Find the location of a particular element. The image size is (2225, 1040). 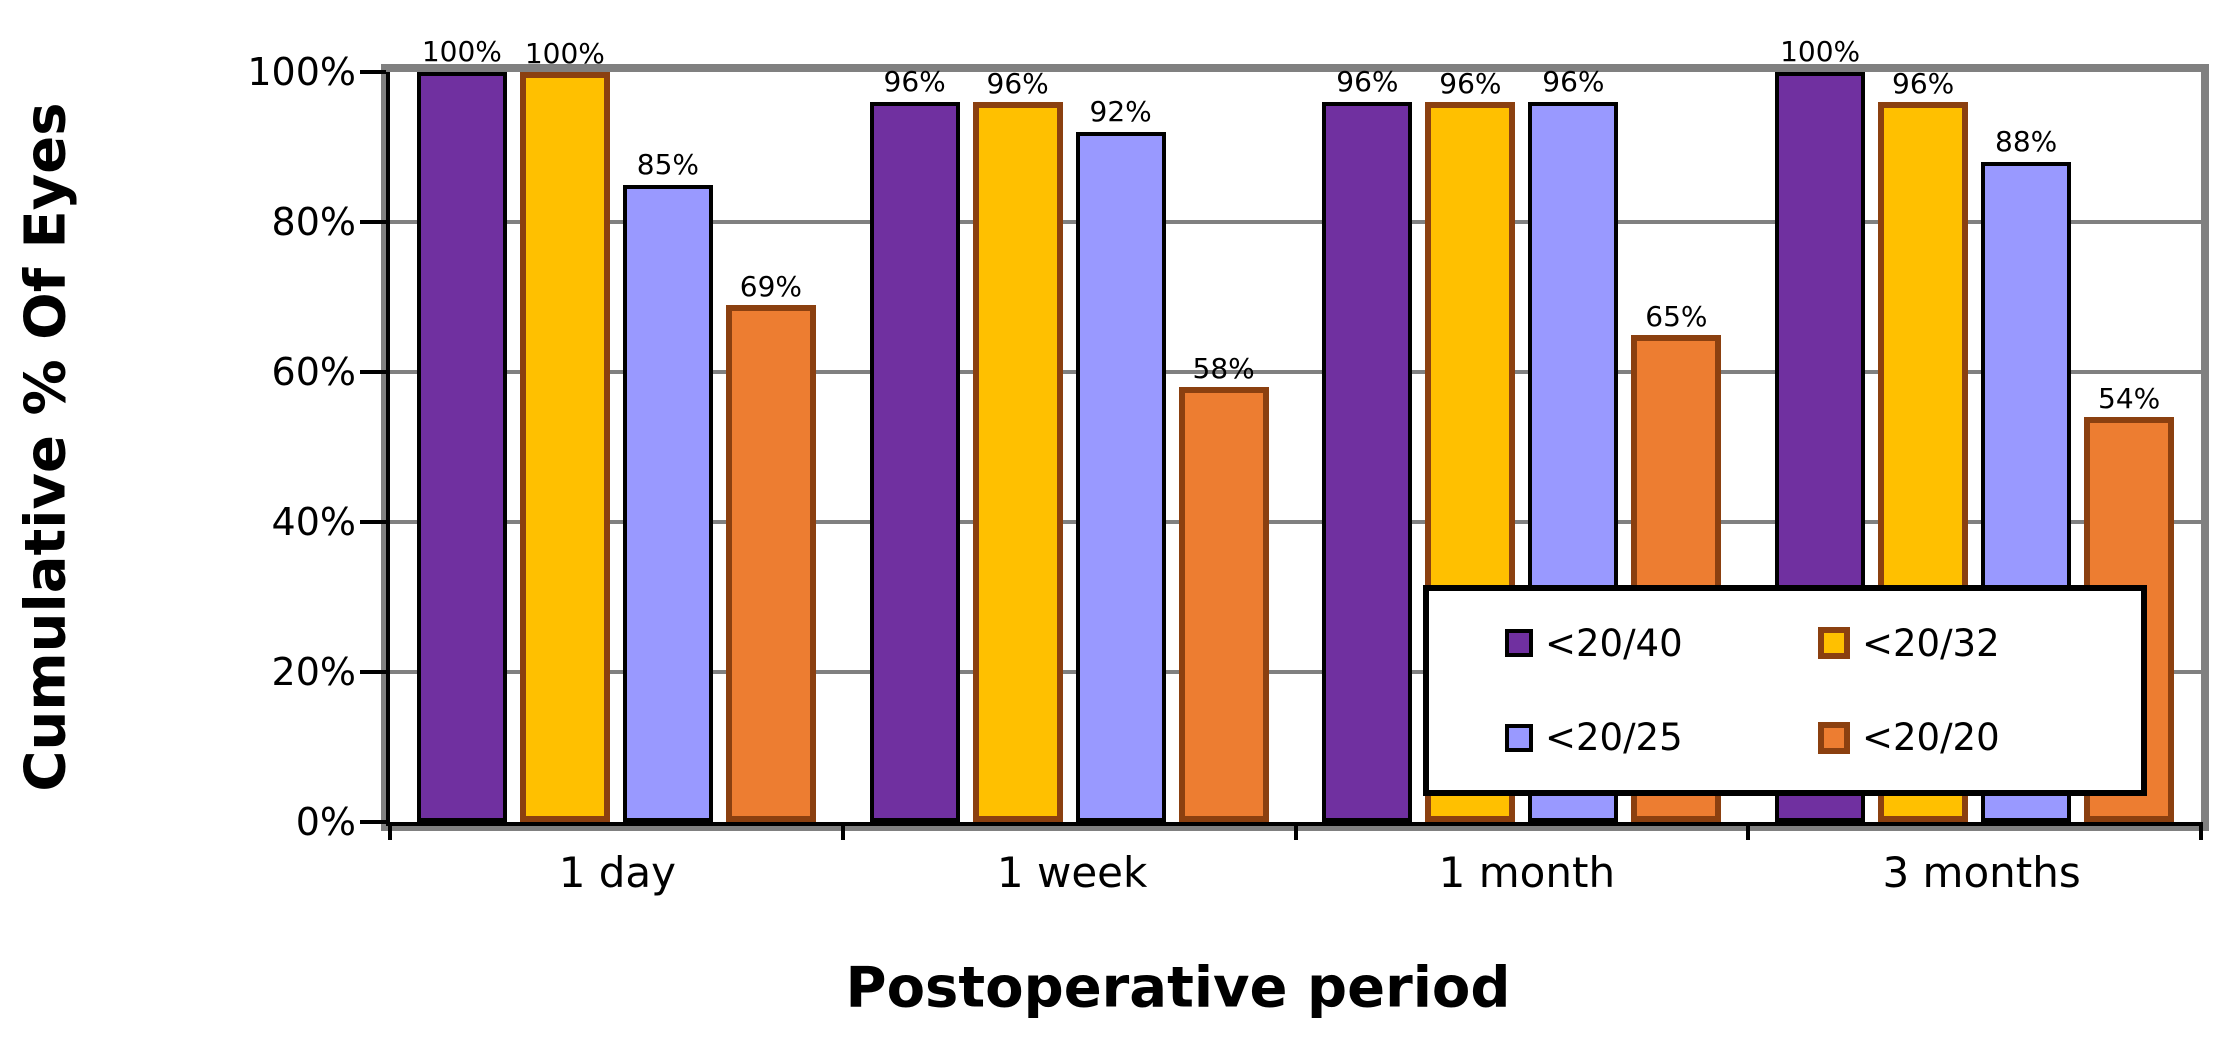

legend-label: <20/20 is located at coordinates (1931, 738).